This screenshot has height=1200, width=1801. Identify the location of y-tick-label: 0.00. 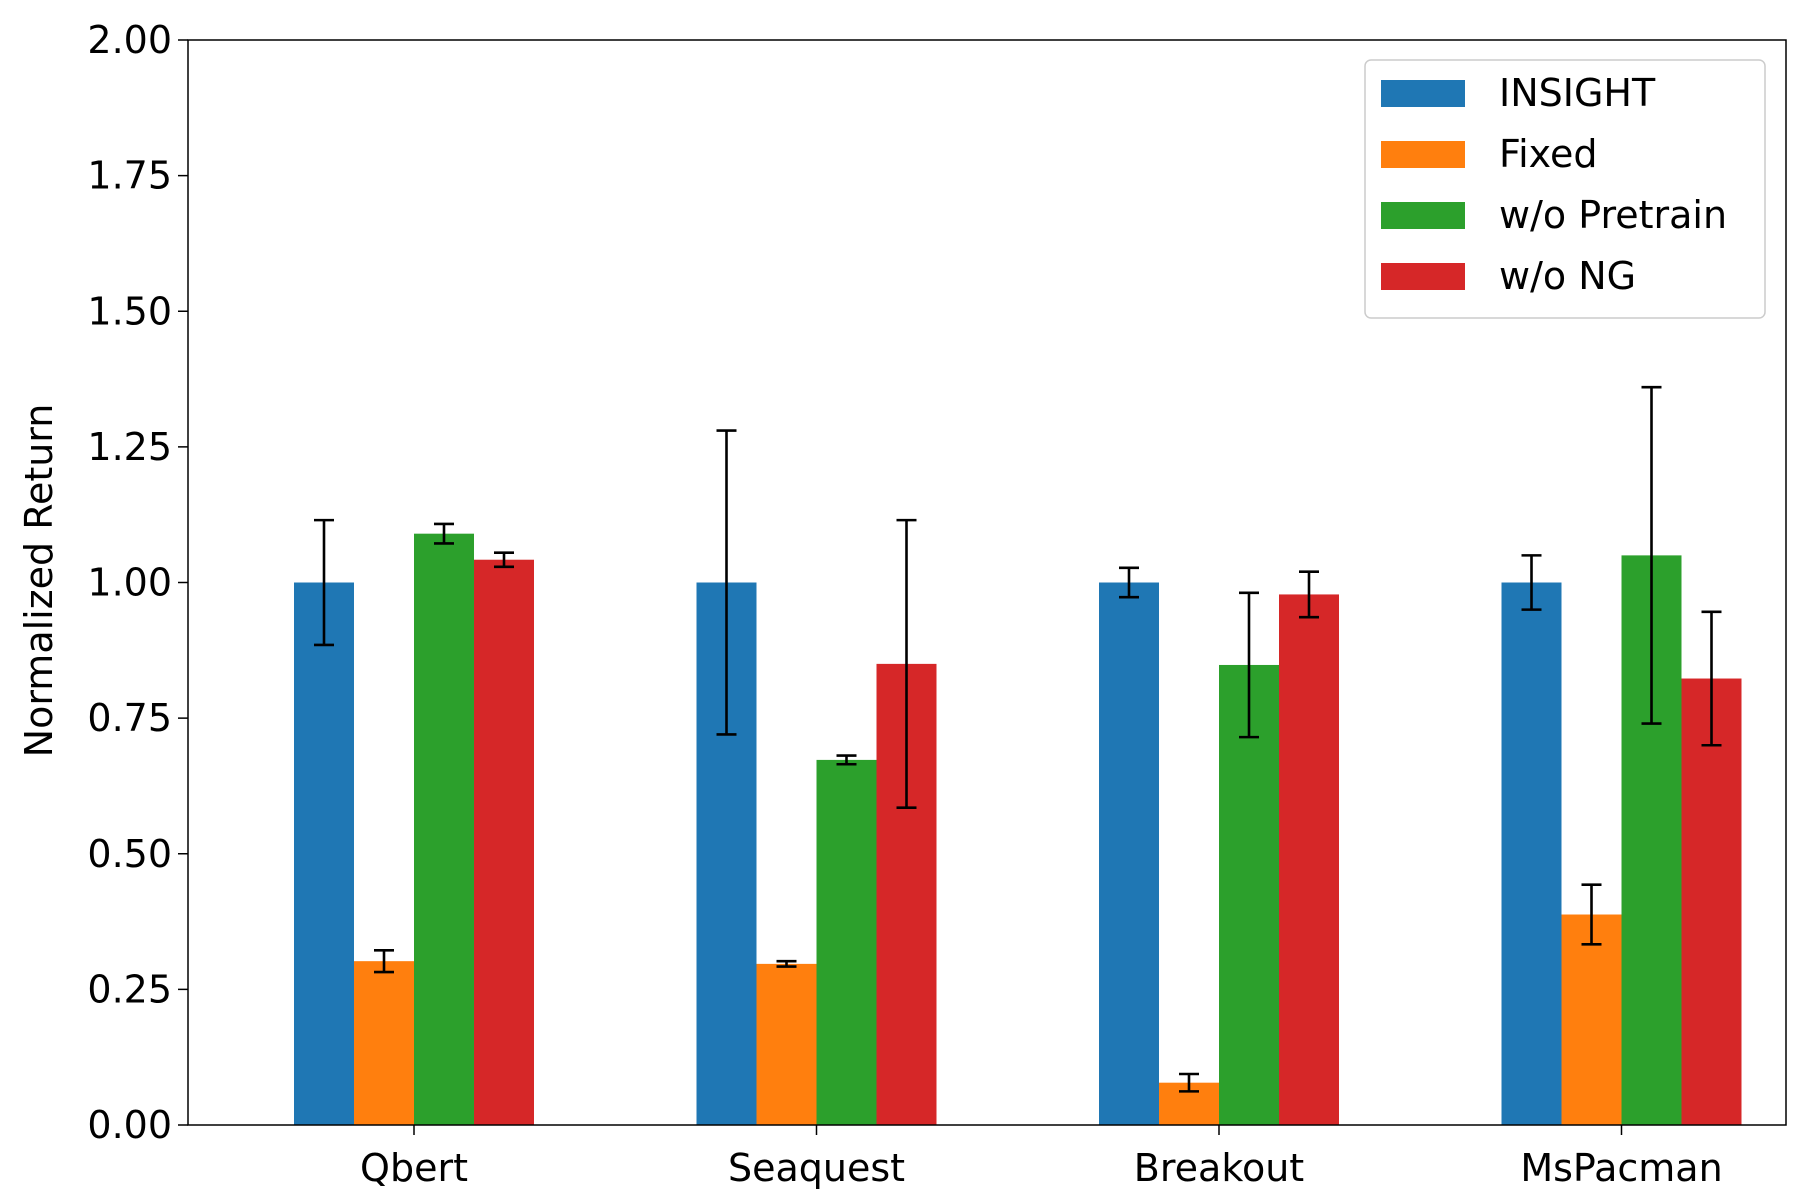
(129, 1125).